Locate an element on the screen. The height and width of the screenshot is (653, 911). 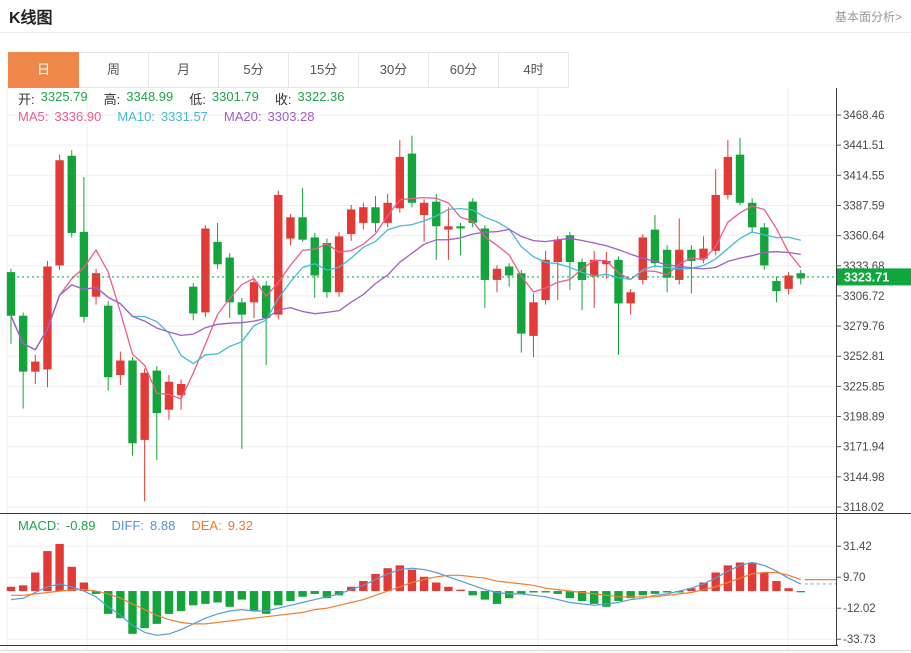
tab-4hour: 4时 is located at coordinates (534, 70).